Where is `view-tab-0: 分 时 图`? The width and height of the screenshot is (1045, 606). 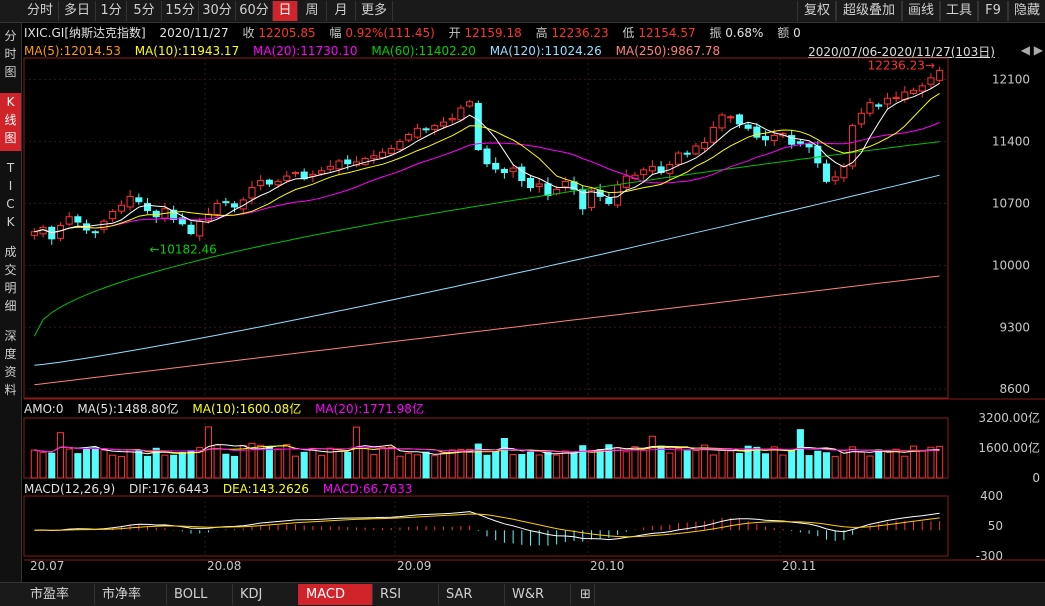 view-tab-0: 分 时 图 is located at coordinates (10, 54).